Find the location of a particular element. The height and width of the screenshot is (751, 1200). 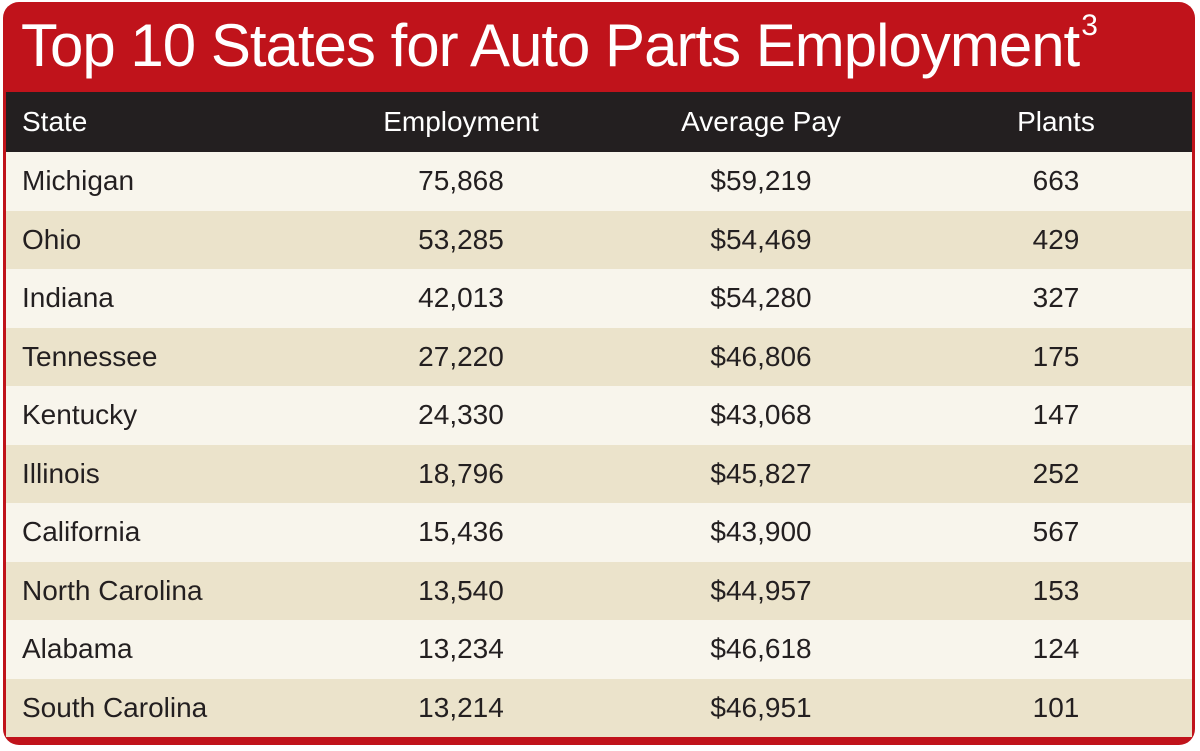

cell-employment: 13,540 is located at coordinates (461, 590).